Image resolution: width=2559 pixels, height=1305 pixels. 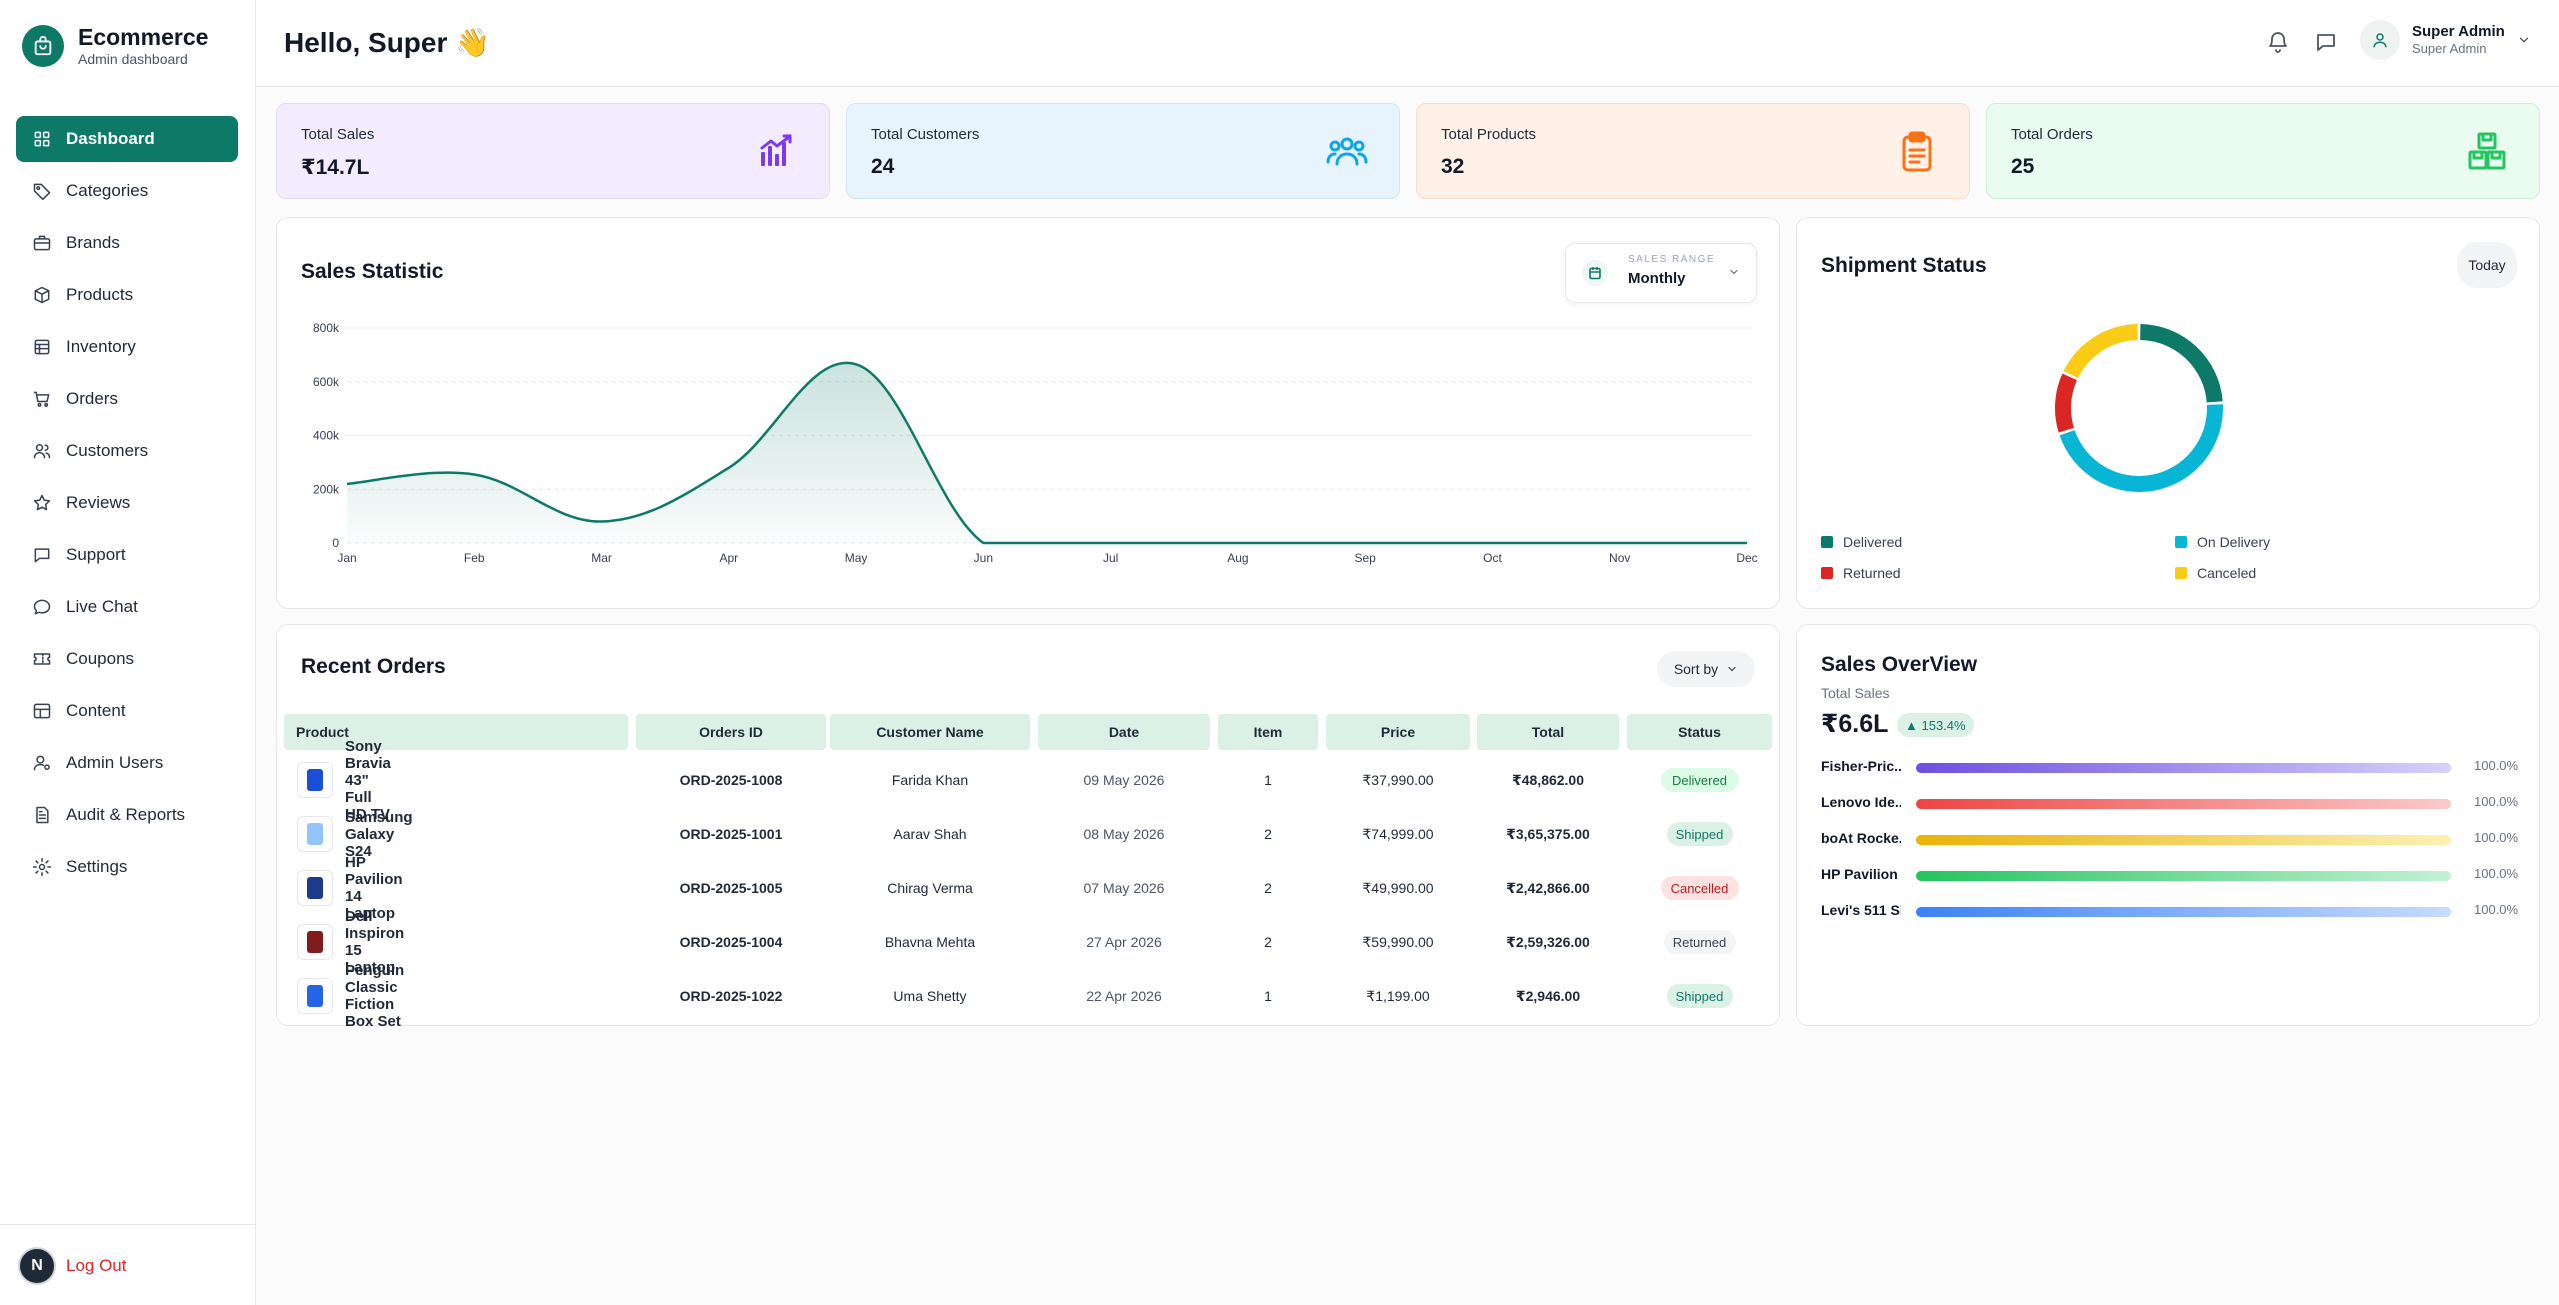 What do you see at coordinates (1347, 151) in the screenshot?
I see `users-group-icon` at bounding box center [1347, 151].